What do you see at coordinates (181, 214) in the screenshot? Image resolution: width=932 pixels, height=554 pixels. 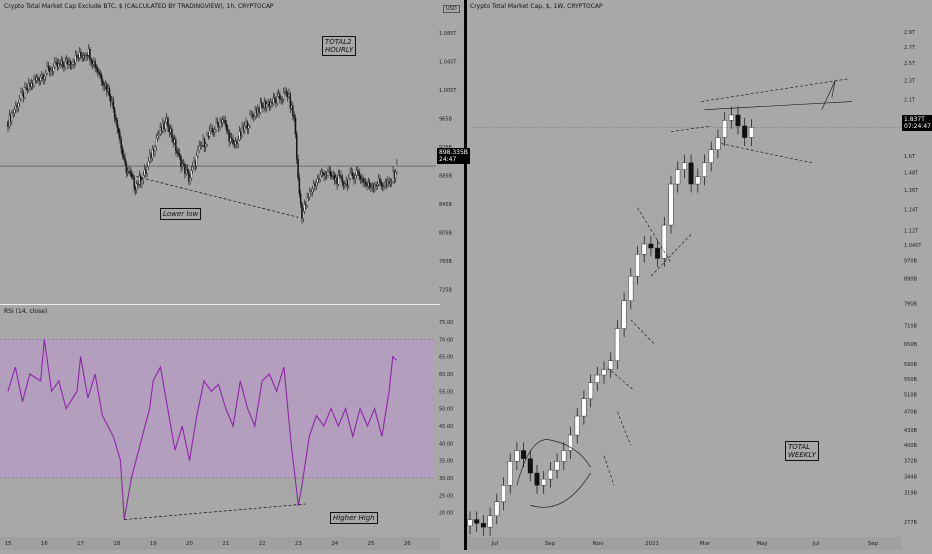 I see `annotation-lower-low: Lower low` at bounding box center [181, 214].